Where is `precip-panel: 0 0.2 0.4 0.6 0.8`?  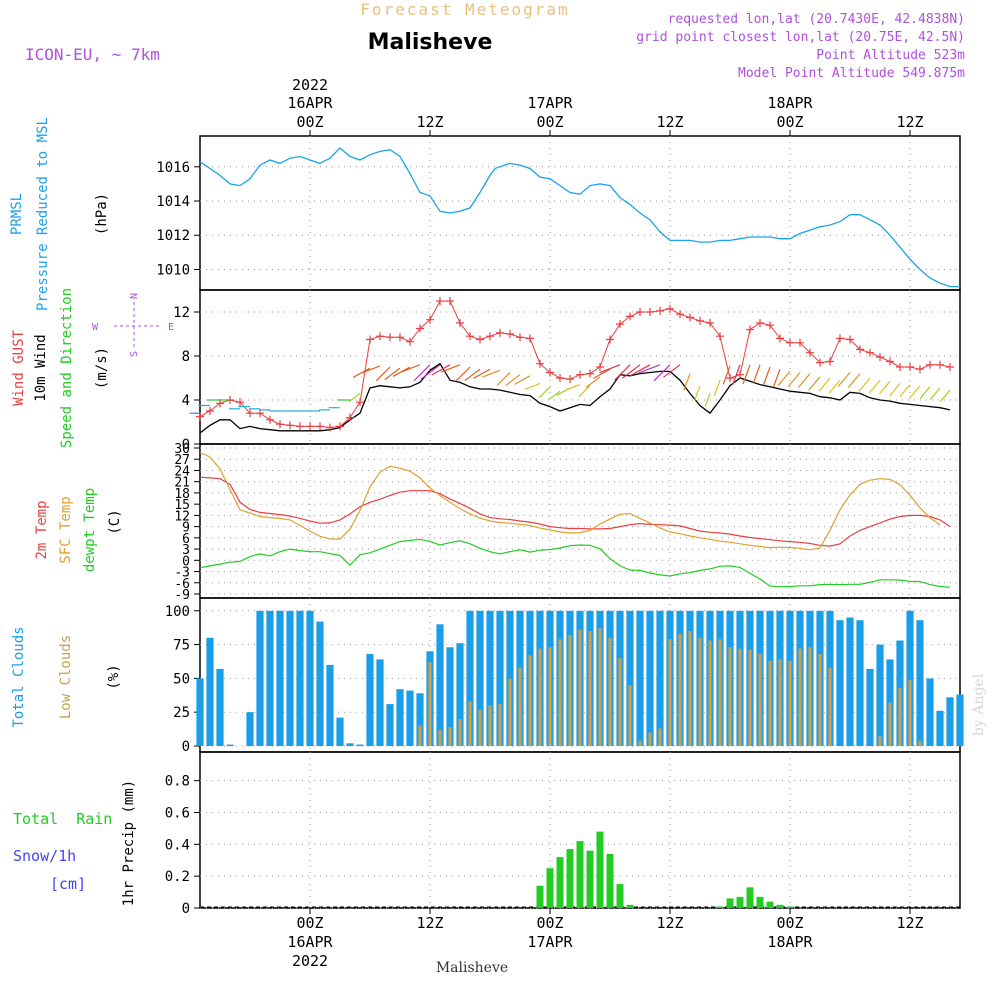 precip-panel: 0 0.2 0.4 0.6 0.8 is located at coordinates (563, 834).